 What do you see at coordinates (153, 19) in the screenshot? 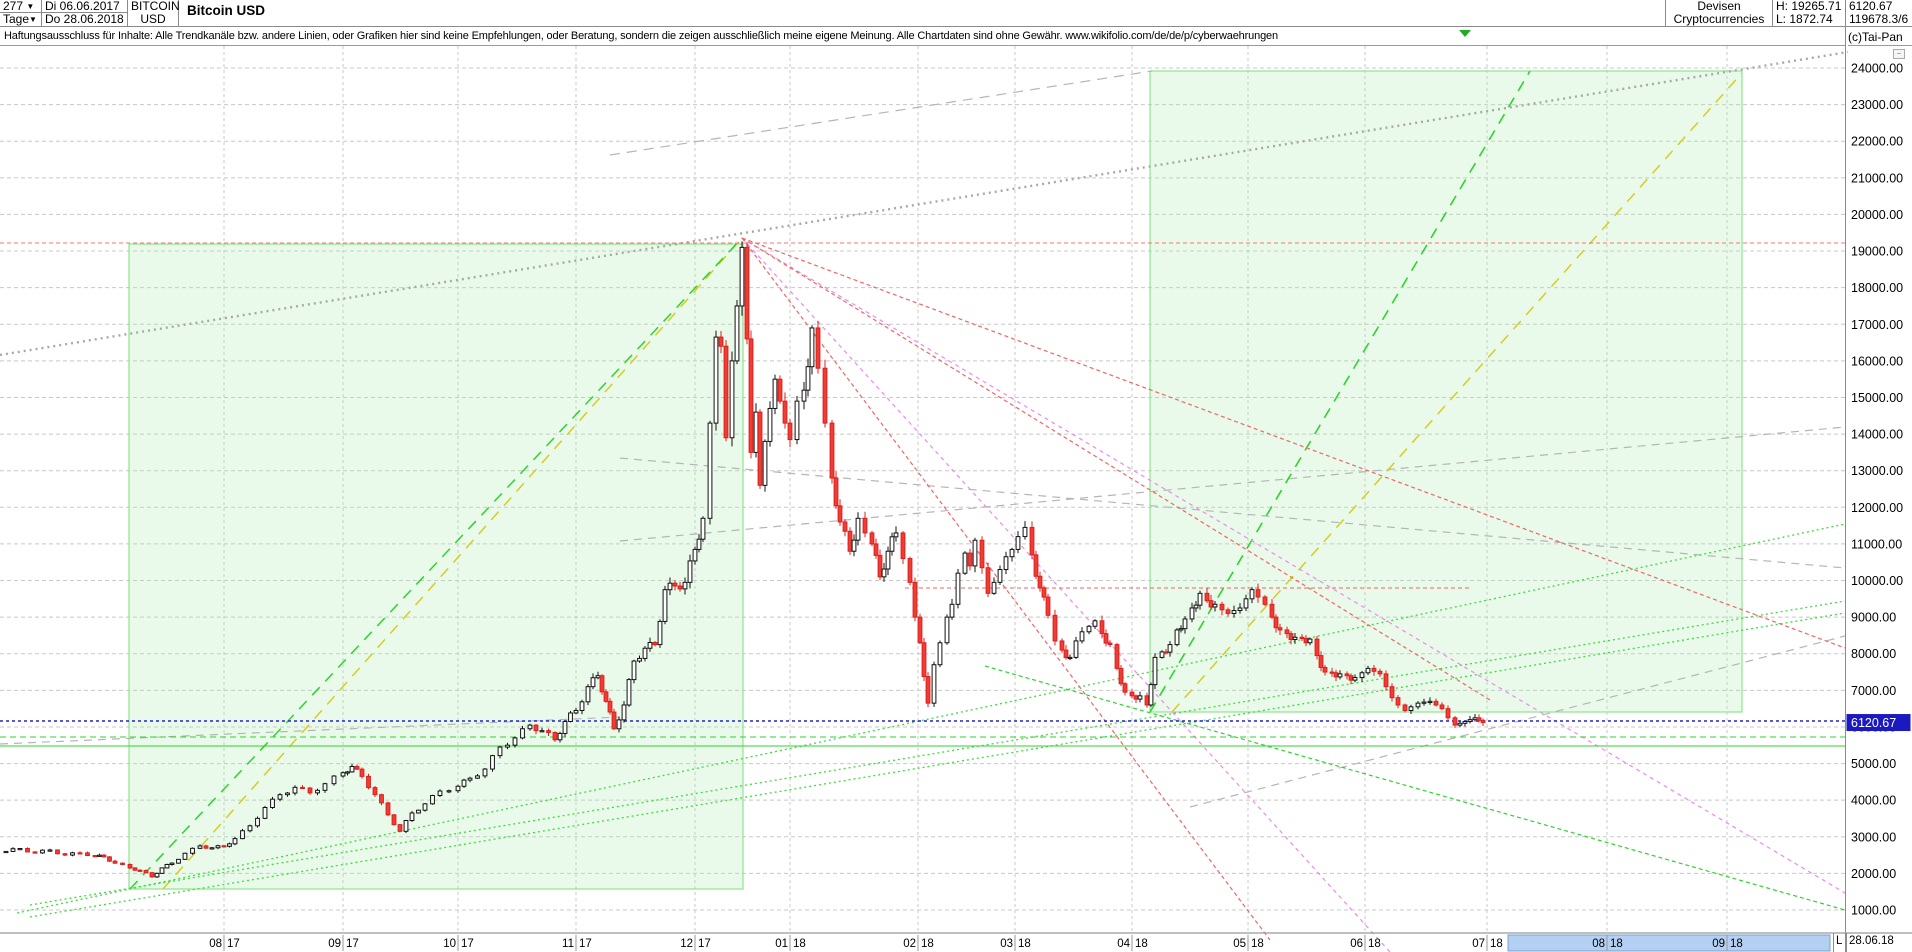
I see `symbol-currency: USD` at bounding box center [153, 19].